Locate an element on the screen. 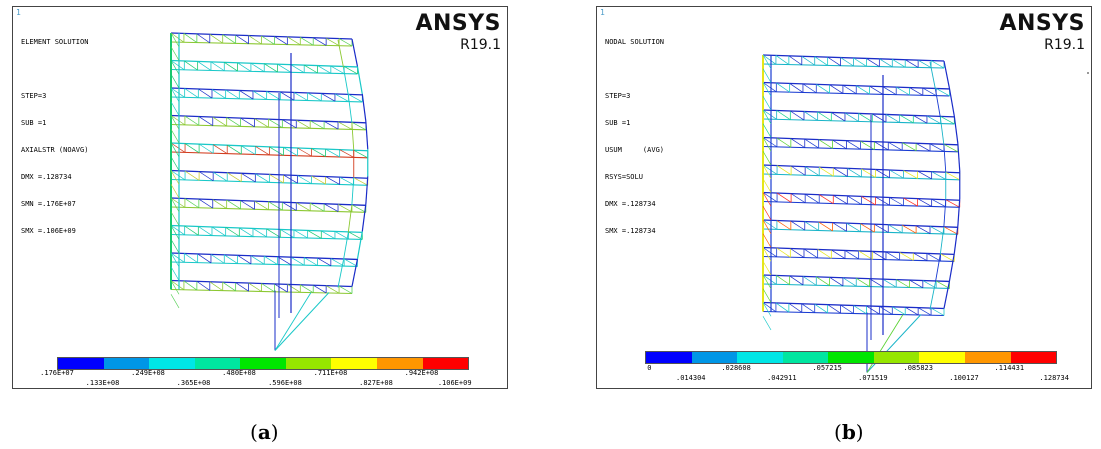 The height and width of the screenshot is (449, 1101). info-line: SUB =1 is located at coordinates (34, 123).